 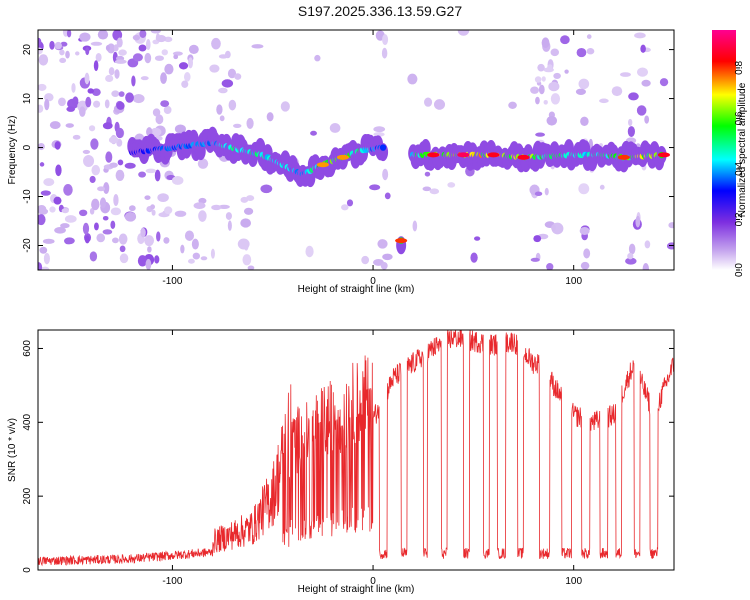 I want to click on spectrogram-ylabel: Frequency (Hz), so click(x=12, y=150).